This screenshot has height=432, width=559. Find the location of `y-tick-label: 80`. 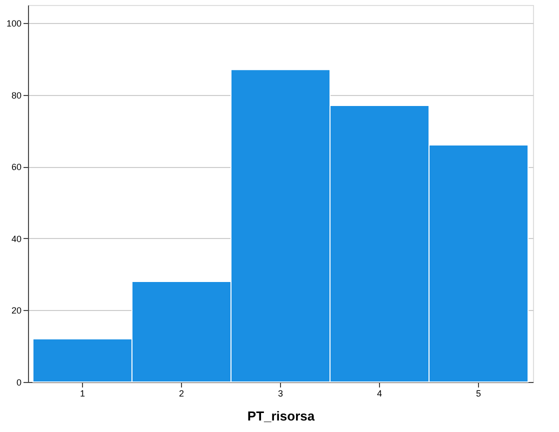

y-tick-label: 80 is located at coordinates (16, 95).